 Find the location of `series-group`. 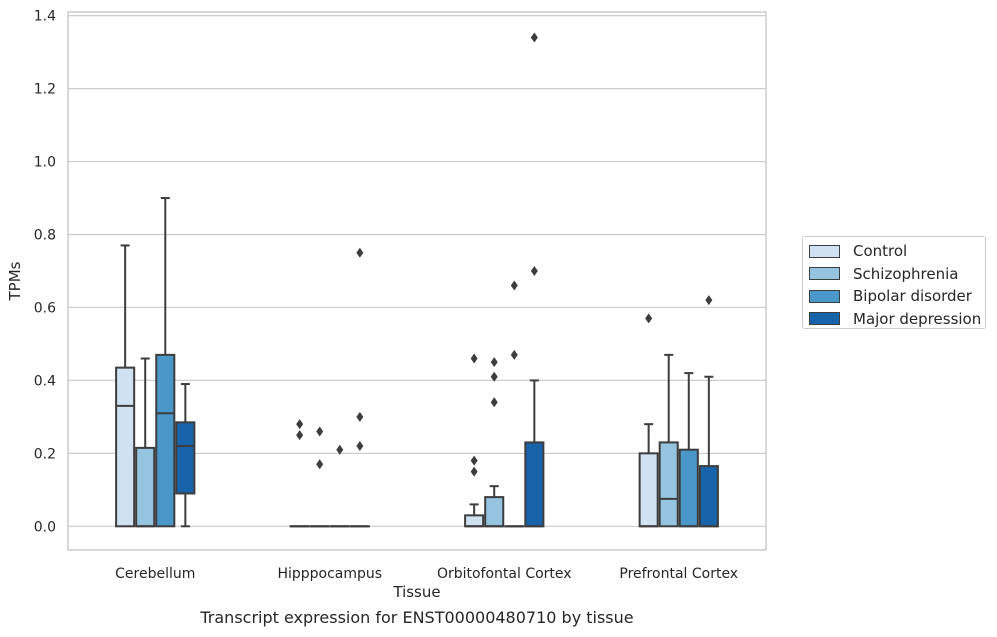

series-group is located at coordinates (407, 440).